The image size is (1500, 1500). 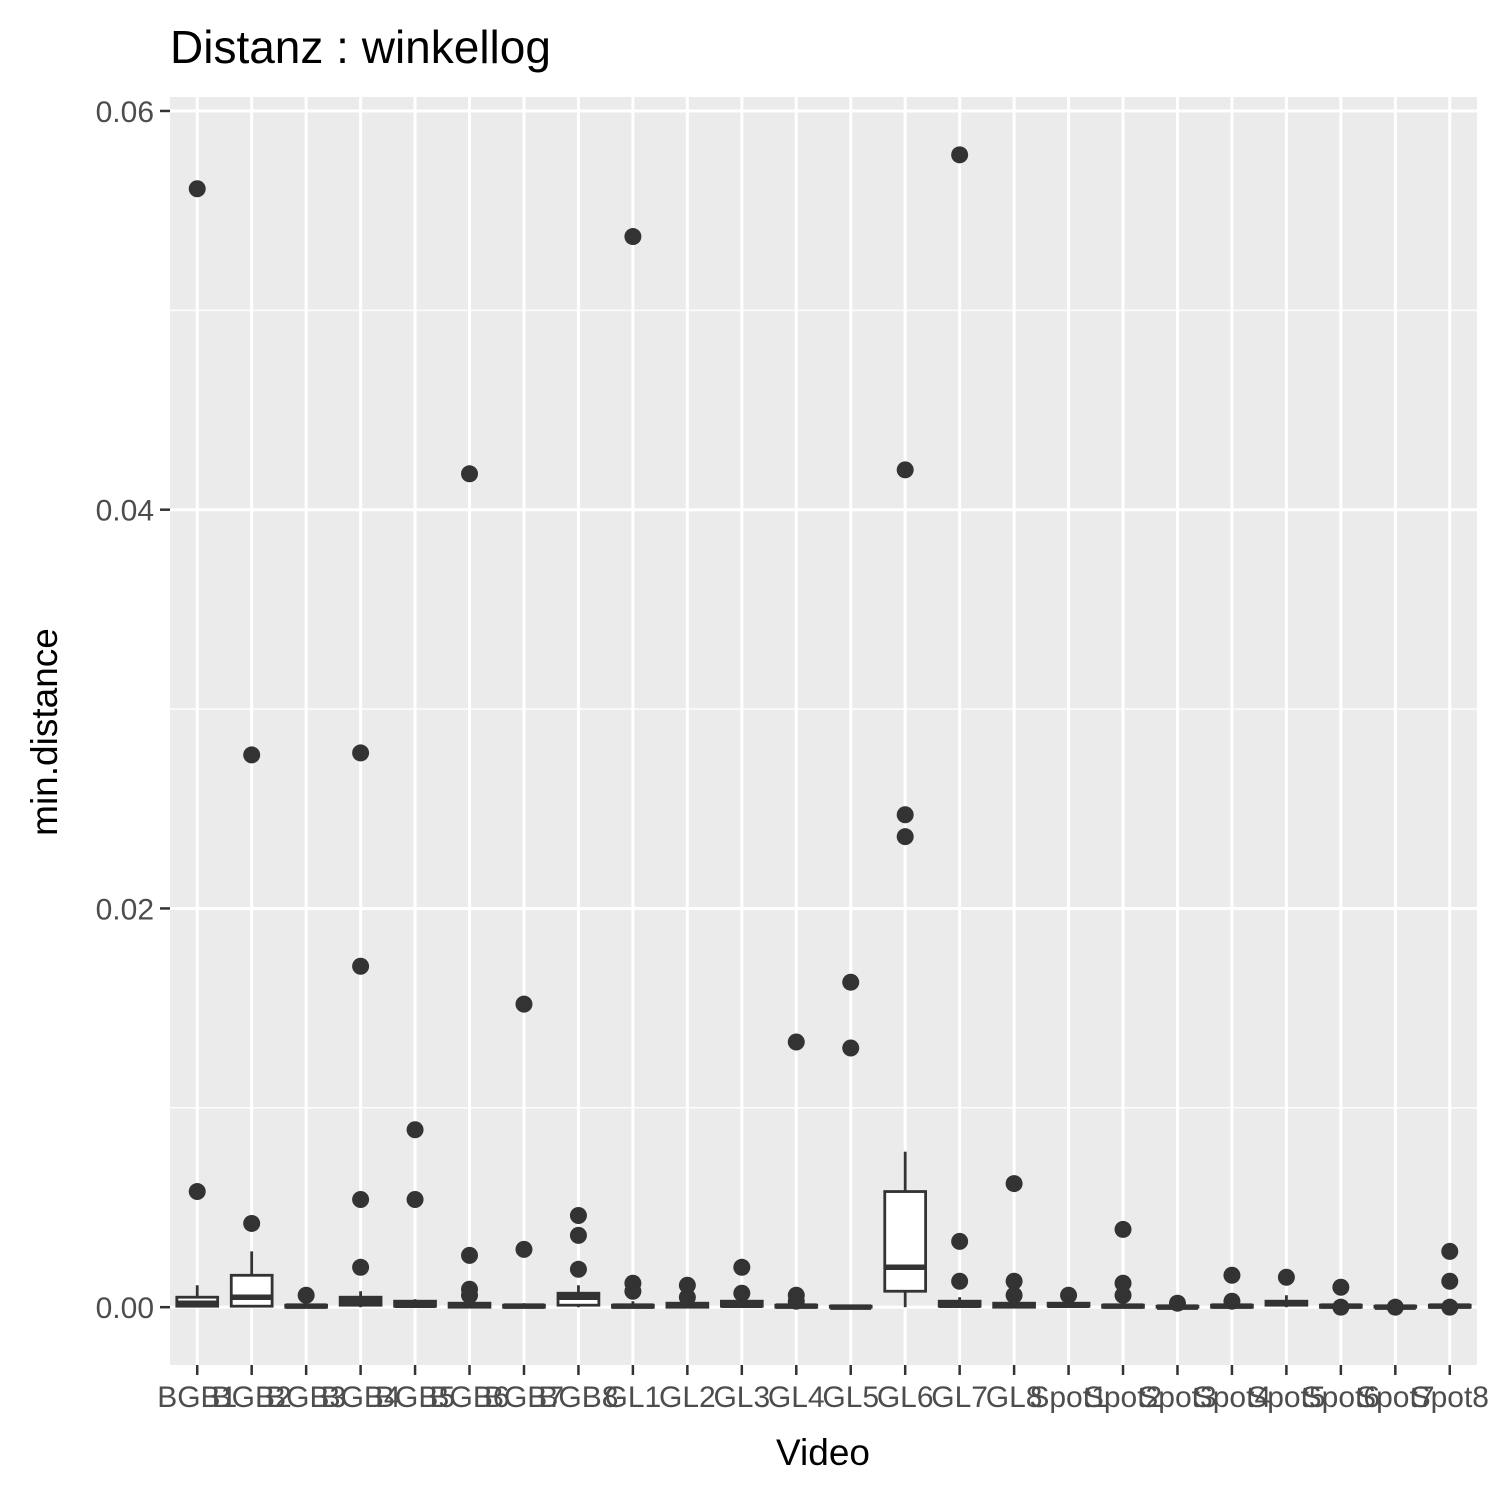 What do you see at coordinates (905, 884) in the screenshot?
I see `boxplot-GL6` at bounding box center [905, 884].